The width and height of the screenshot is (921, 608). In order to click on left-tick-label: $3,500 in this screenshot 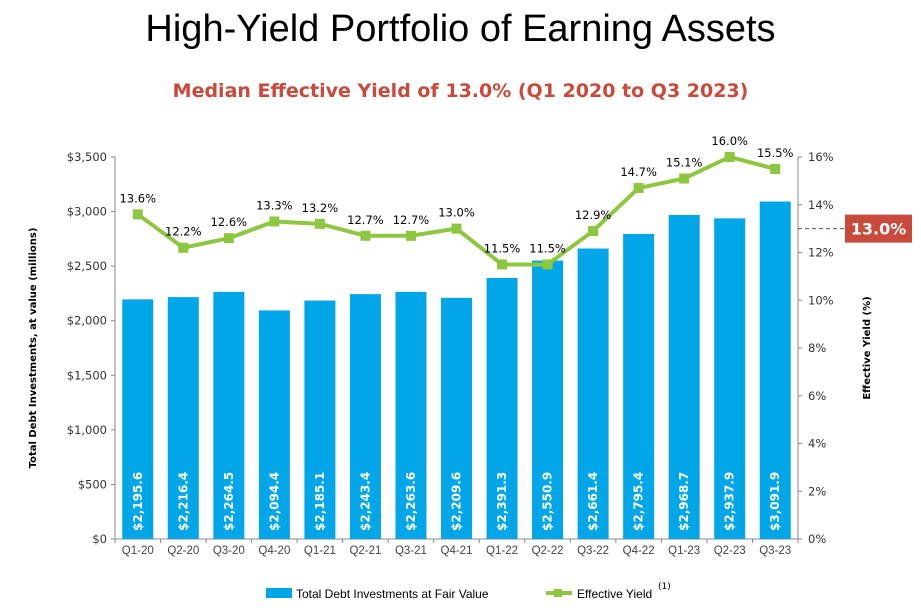, I will do `click(87, 157)`.